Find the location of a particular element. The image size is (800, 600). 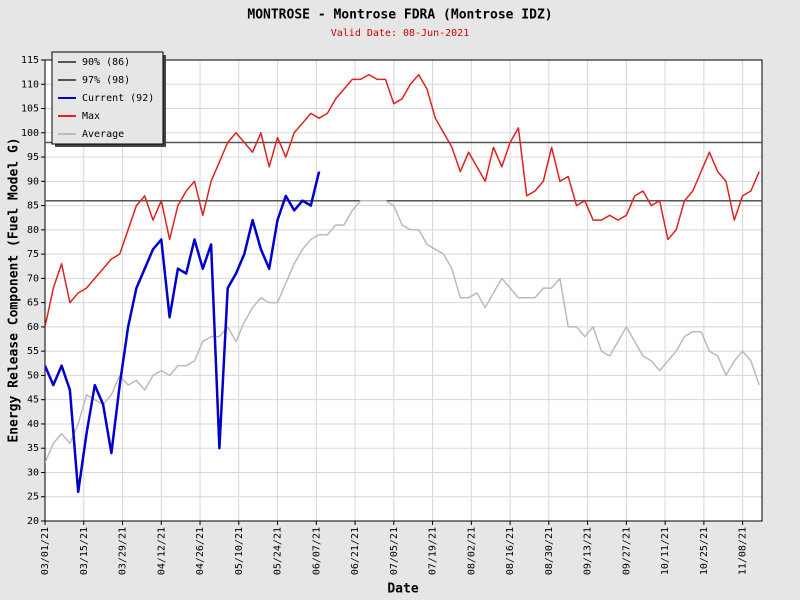

y-tick-label: 30 is located at coordinates (33, 472).